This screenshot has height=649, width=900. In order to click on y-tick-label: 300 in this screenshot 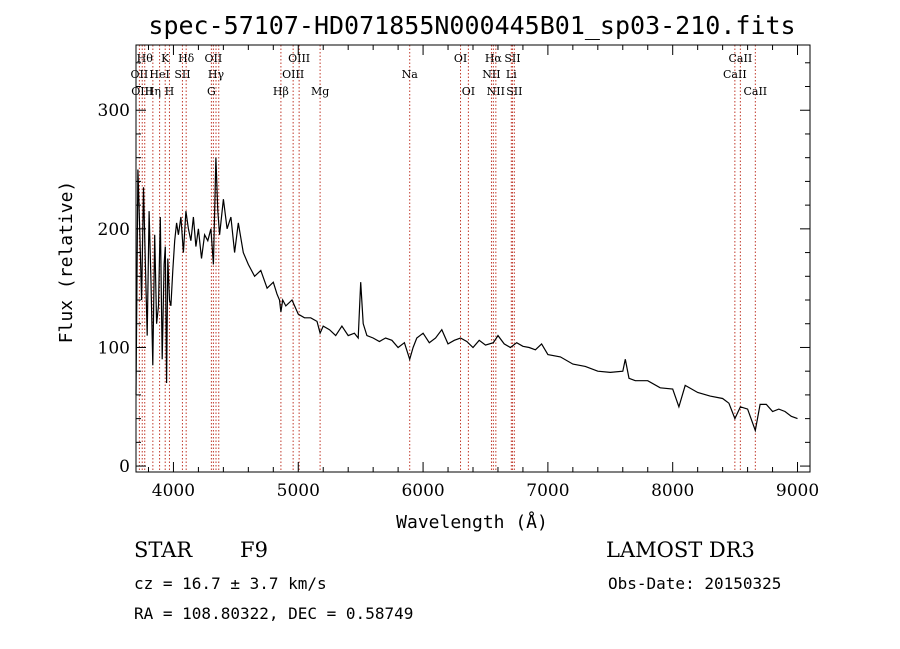, I will do `click(114, 111)`.